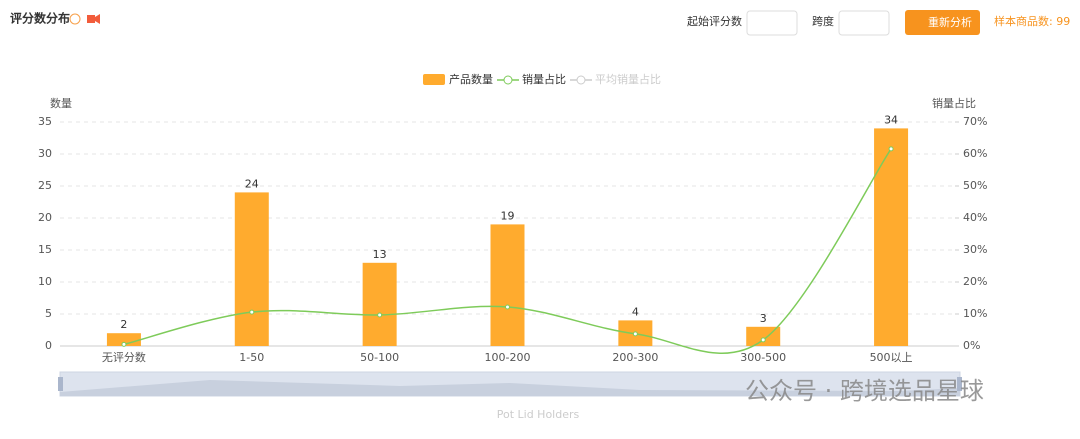  I want to click on legend-label: 产品数量, so click(471, 79).